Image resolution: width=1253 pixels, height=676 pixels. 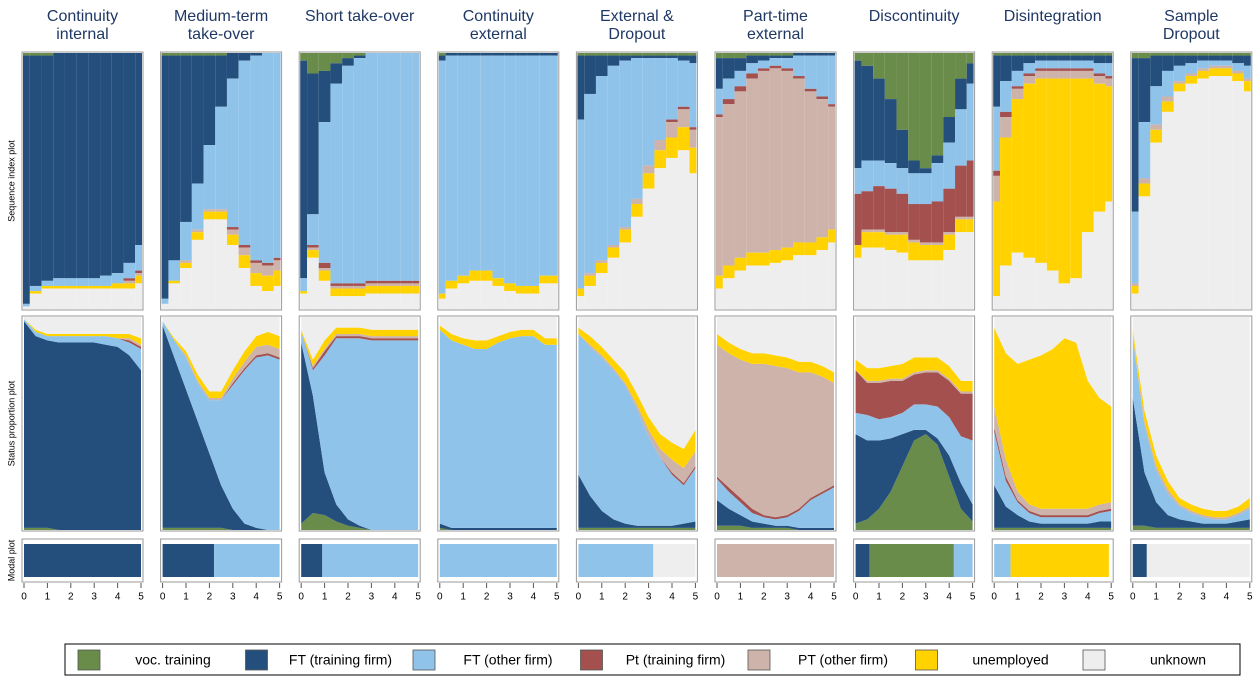 I want to click on x-tick-label: 2, so click(x=1180, y=597).